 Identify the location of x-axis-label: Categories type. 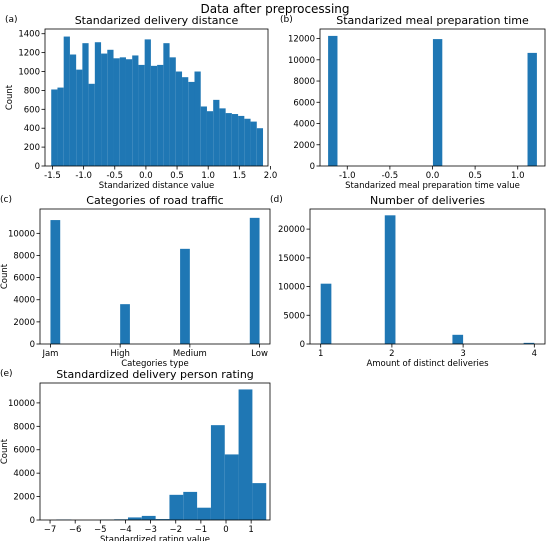
(155, 364).